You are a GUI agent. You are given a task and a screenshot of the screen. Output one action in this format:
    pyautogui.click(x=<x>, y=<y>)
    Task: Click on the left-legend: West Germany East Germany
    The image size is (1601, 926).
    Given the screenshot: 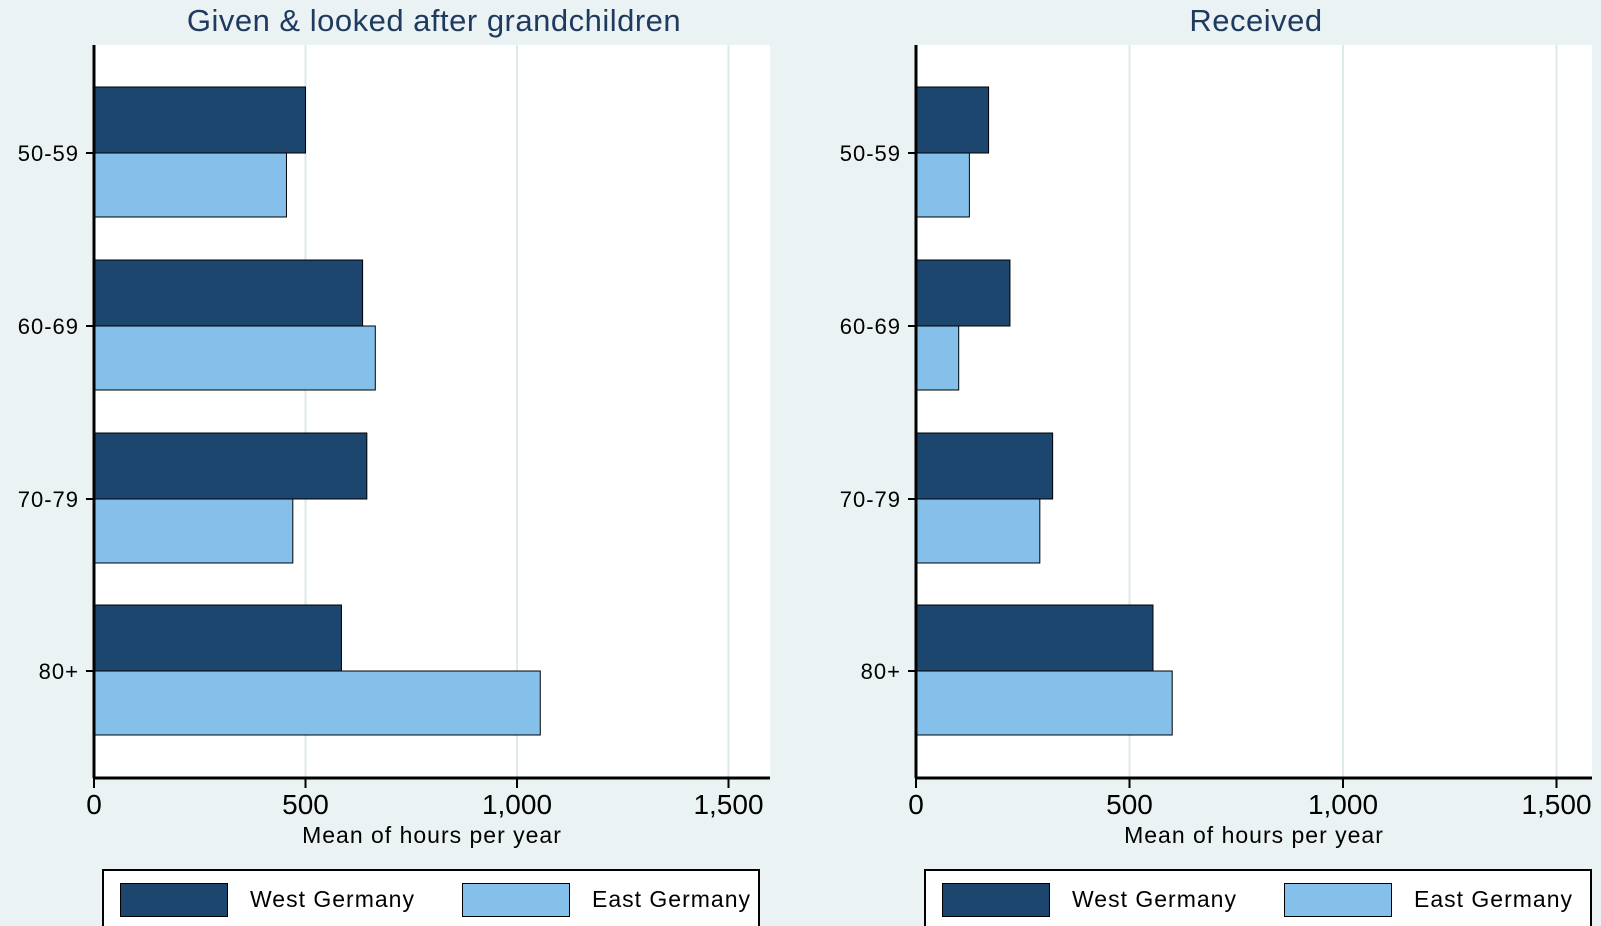 What is the action you would take?
    pyautogui.click(x=431, y=897)
    